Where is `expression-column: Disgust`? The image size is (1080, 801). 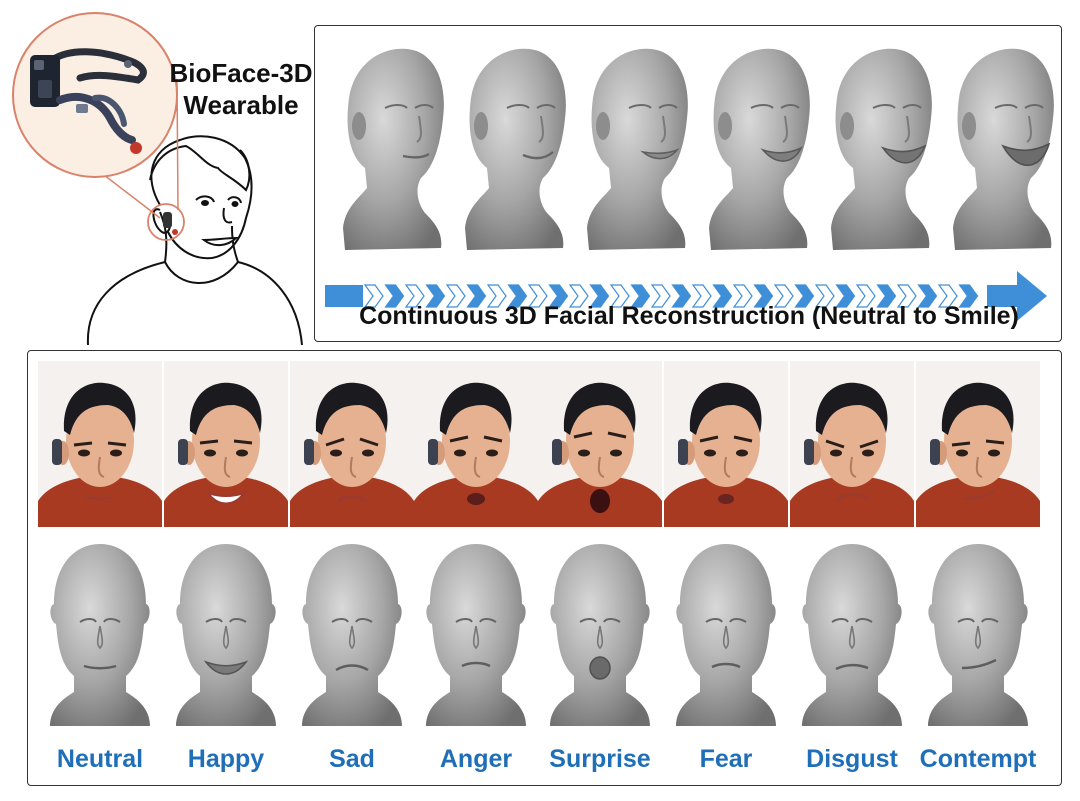
expression-column: Disgust is located at coordinates (852, 569).